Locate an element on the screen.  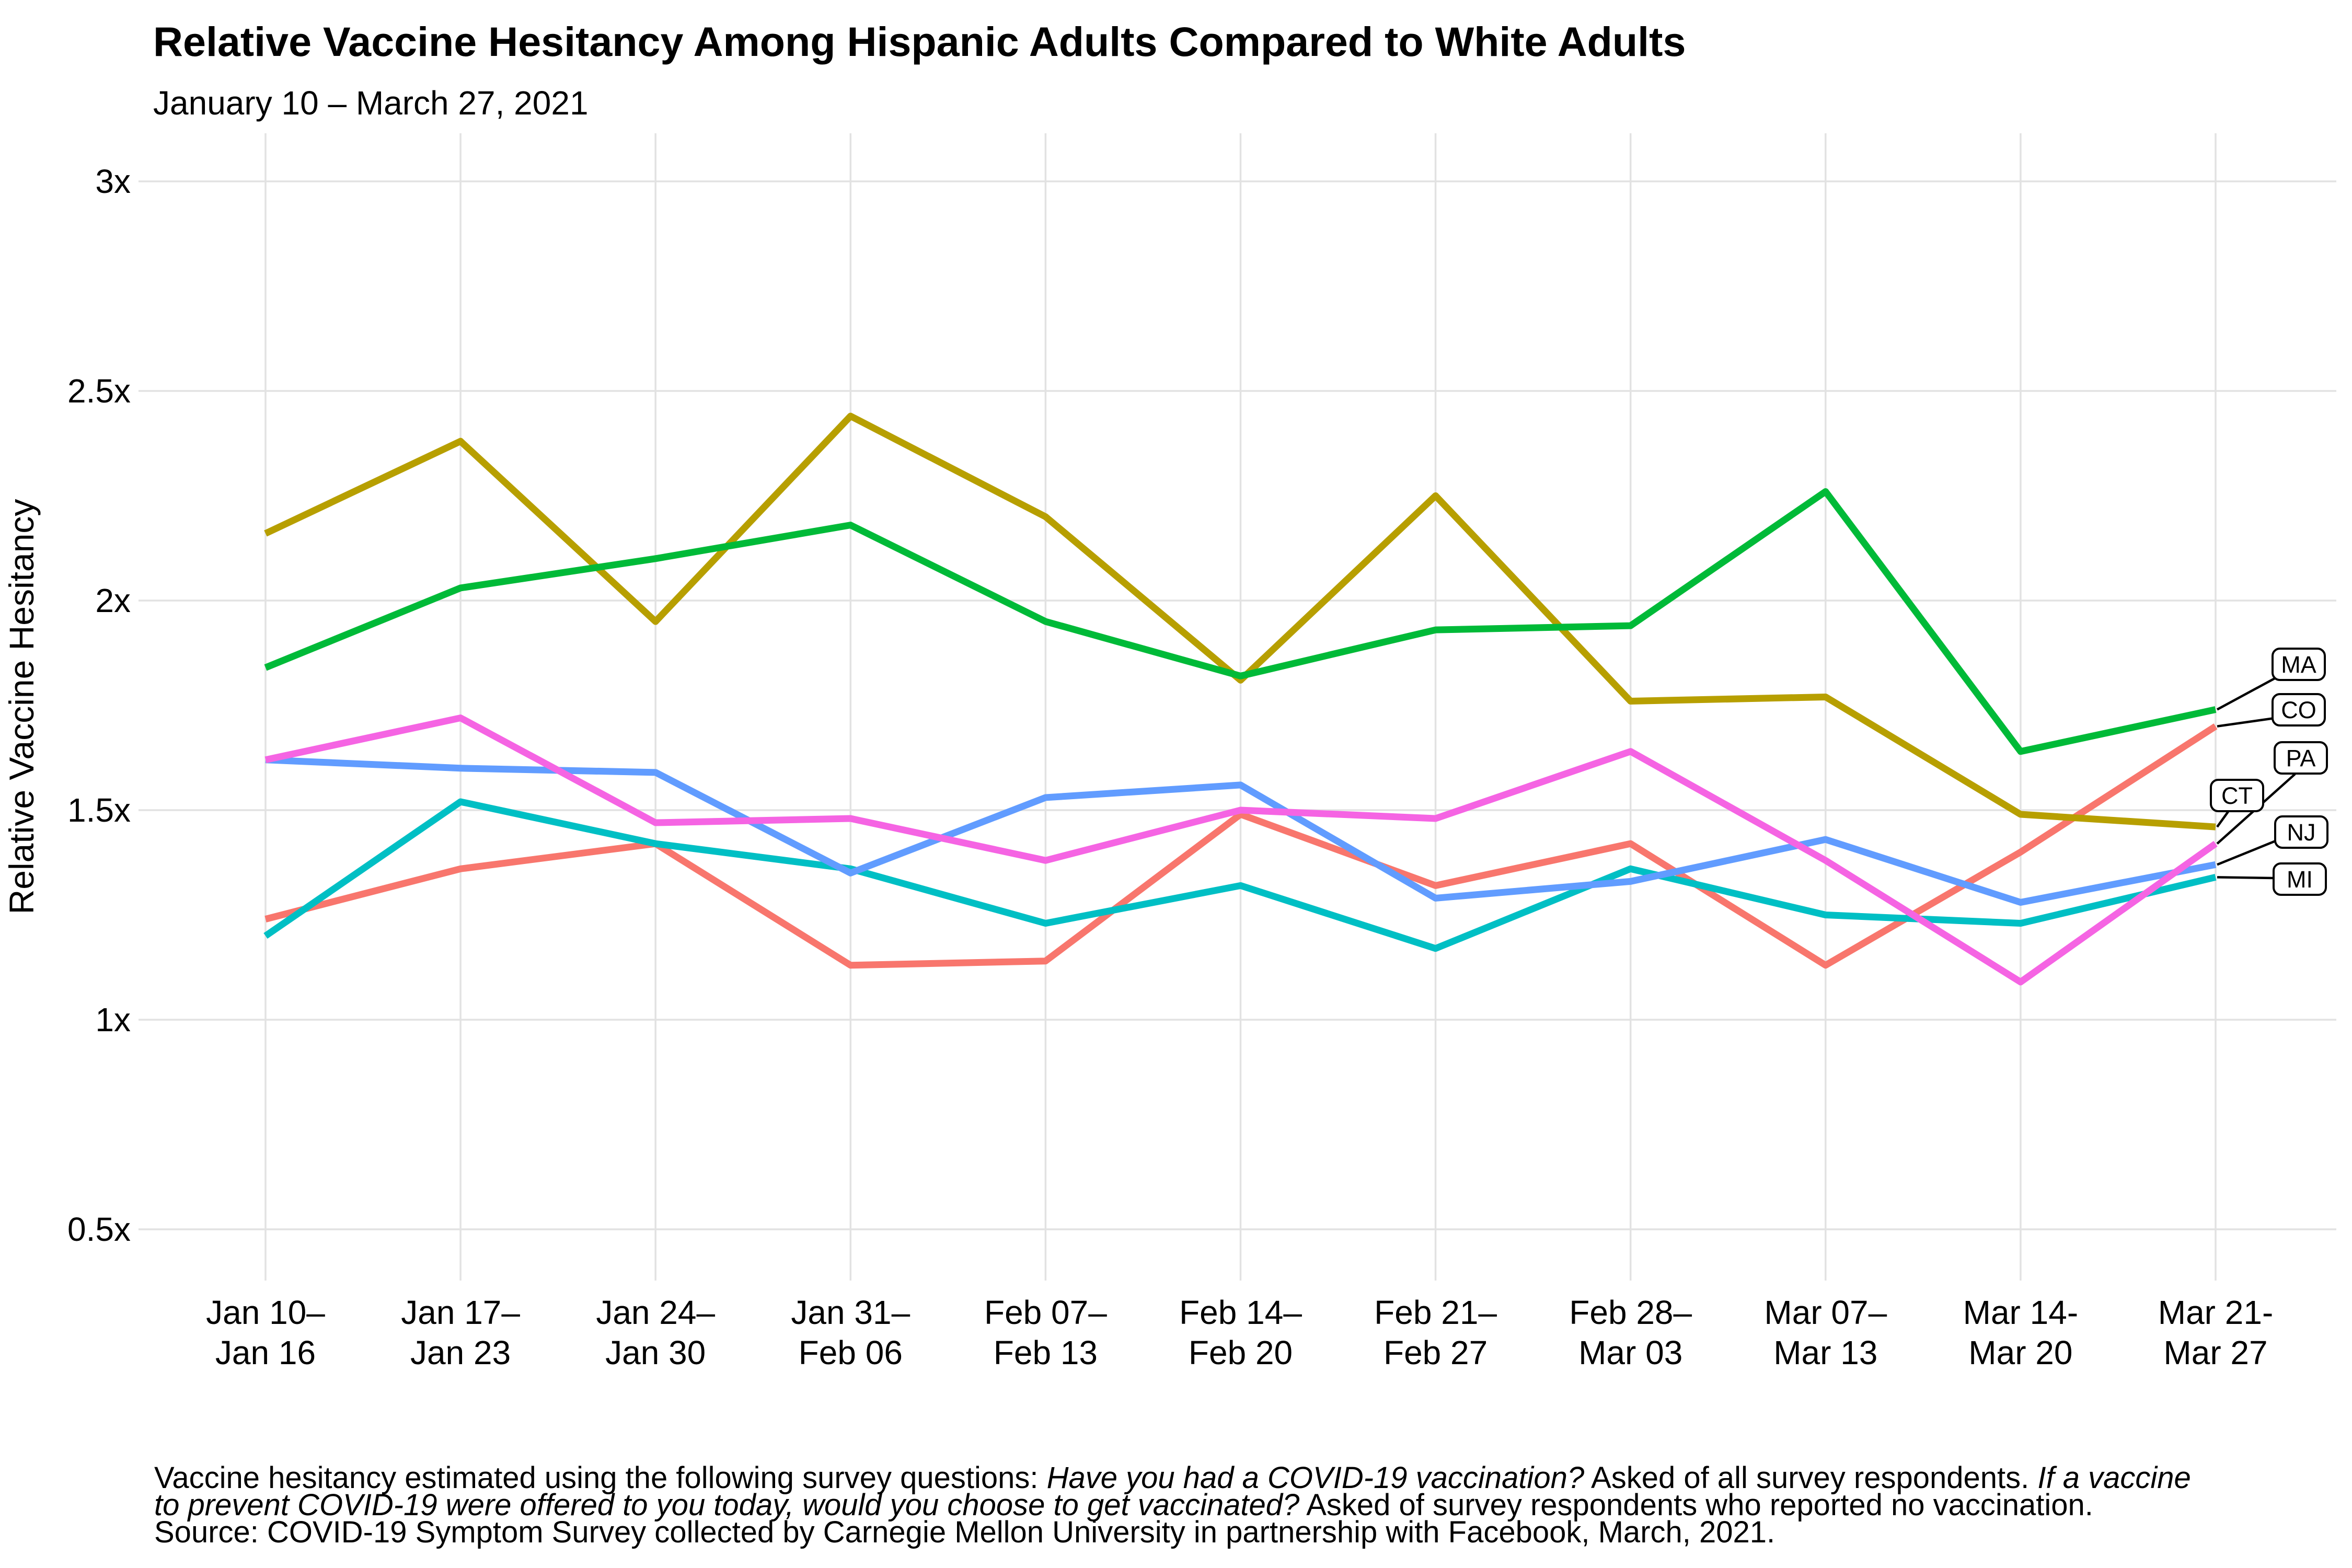
state-label-MA: MA is located at coordinates (2298, 664).